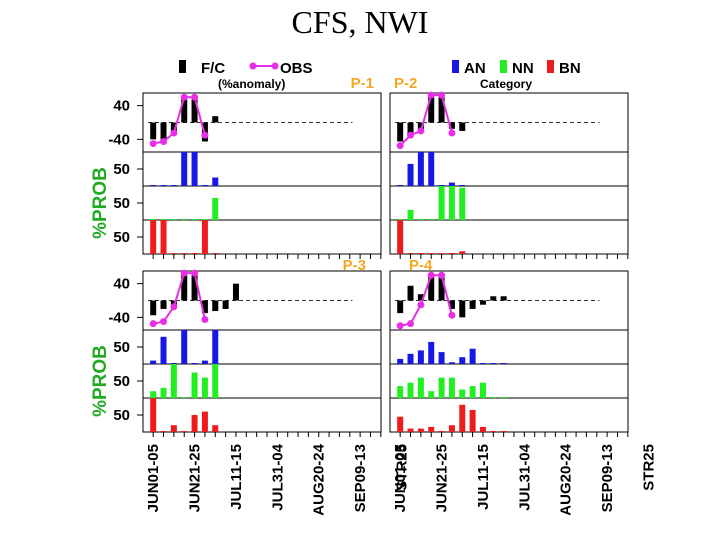  What do you see at coordinates (362, 83) in the screenshot?
I see `panel-label-p-1: P-1` at bounding box center [362, 83].